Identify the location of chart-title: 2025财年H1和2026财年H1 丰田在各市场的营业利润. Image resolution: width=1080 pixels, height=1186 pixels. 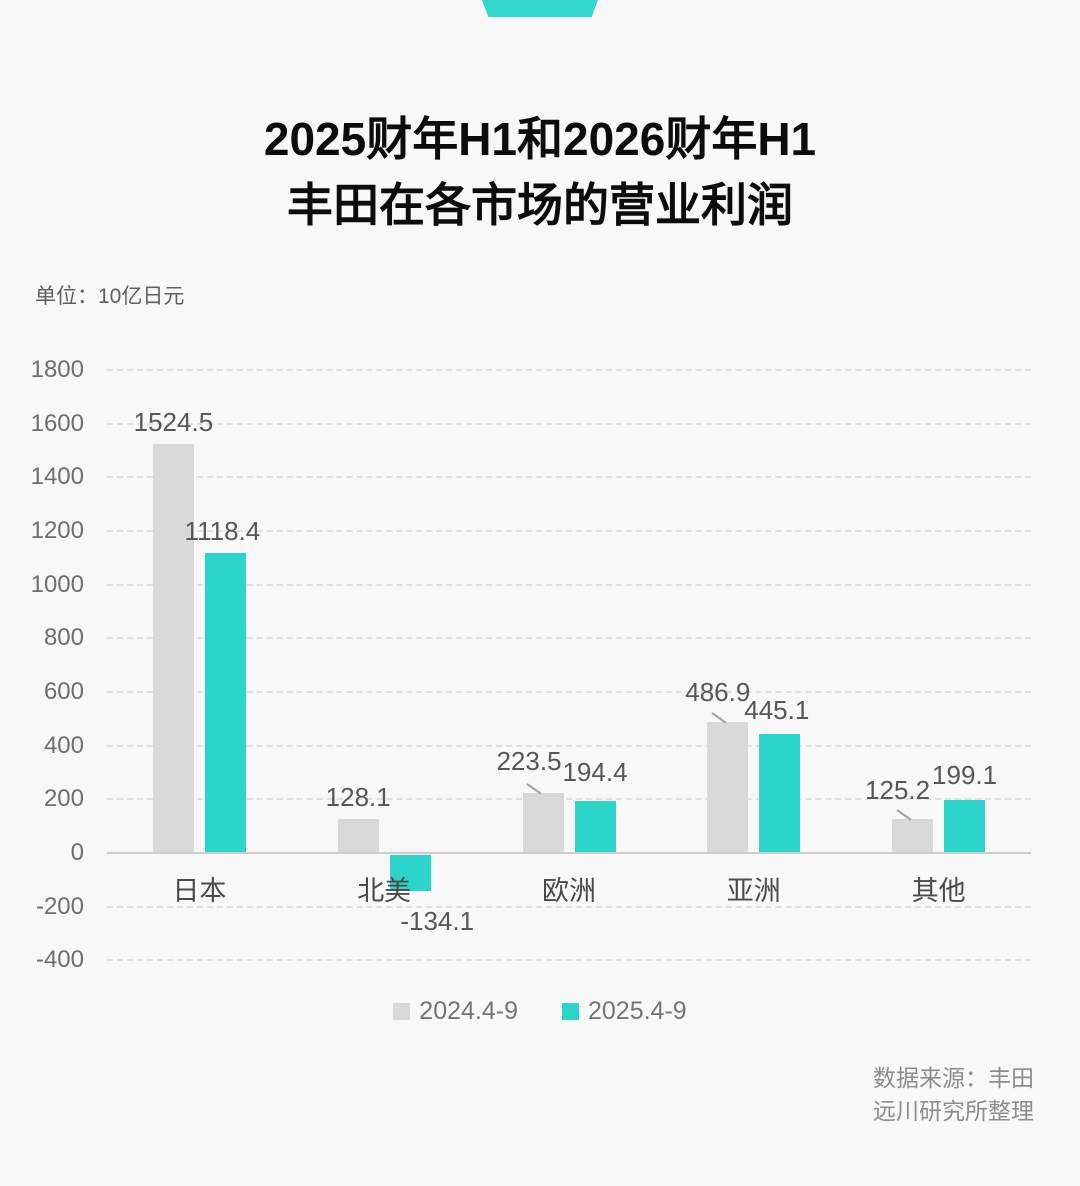
(540, 172).